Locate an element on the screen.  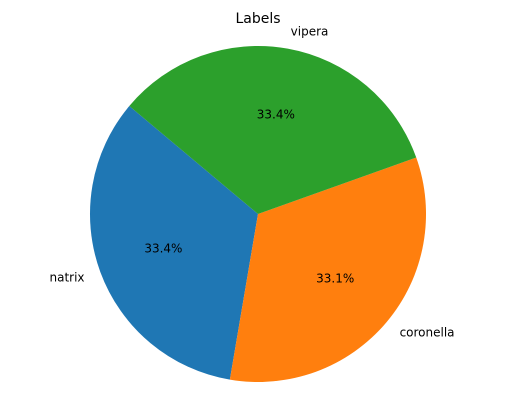
slice-label-coronella: coronella is located at coordinates (427, 332).